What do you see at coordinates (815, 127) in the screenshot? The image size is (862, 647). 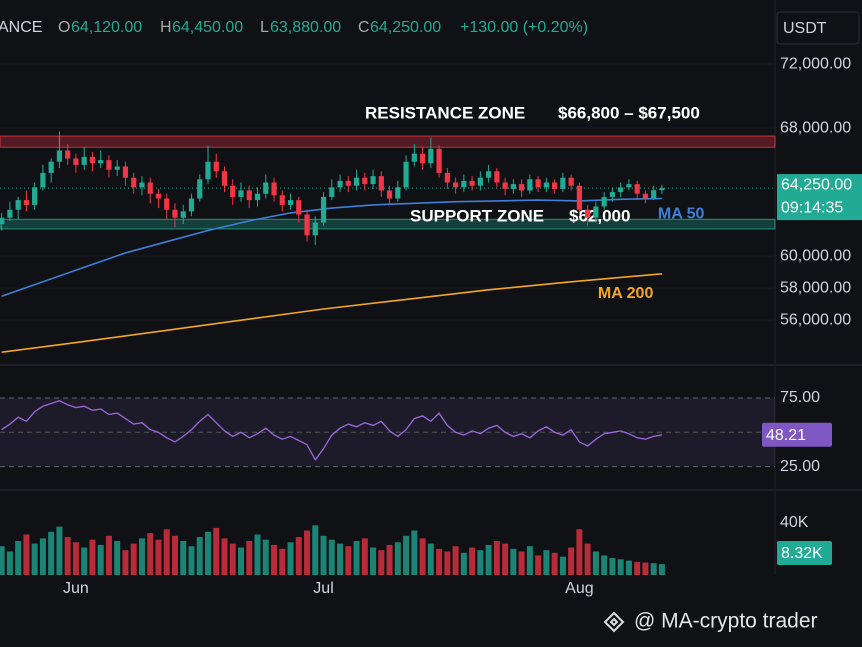 I see `y-tick-label: 68,000.00` at bounding box center [815, 127].